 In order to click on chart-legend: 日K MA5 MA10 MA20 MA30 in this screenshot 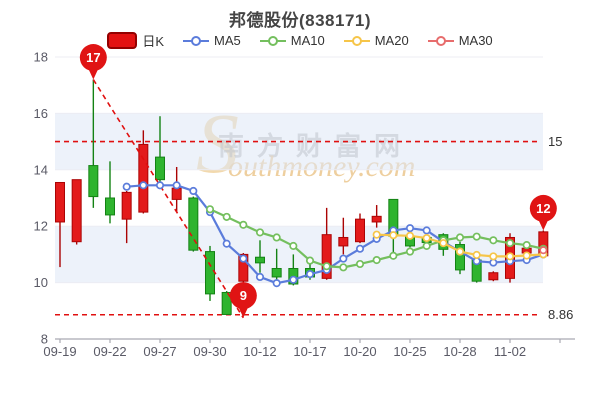, I will do `click(300, 40)`.